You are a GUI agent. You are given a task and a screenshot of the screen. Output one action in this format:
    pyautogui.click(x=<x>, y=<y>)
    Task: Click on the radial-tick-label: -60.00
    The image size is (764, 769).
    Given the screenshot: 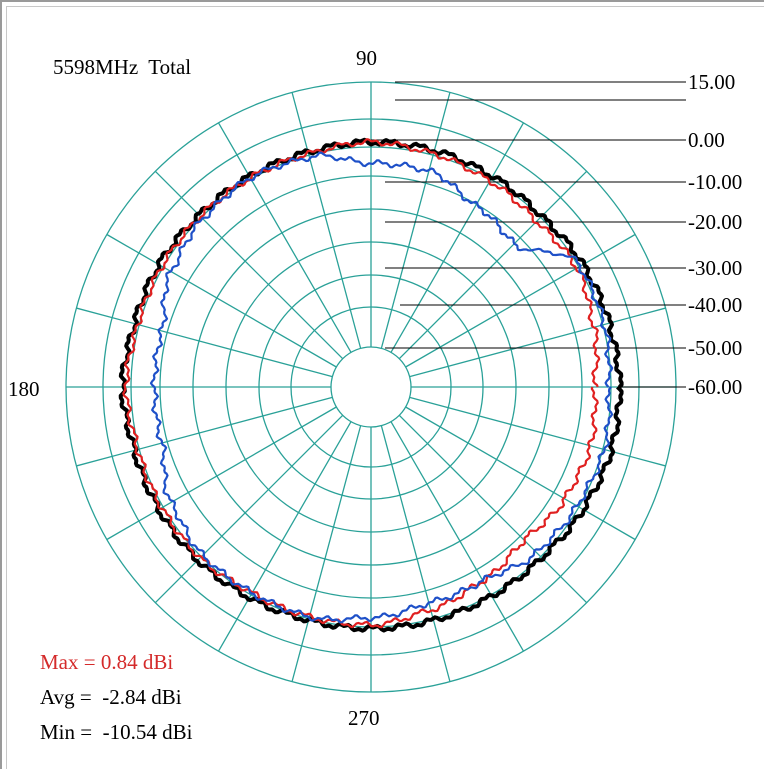 What is the action you would take?
    pyautogui.click(x=715, y=387)
    